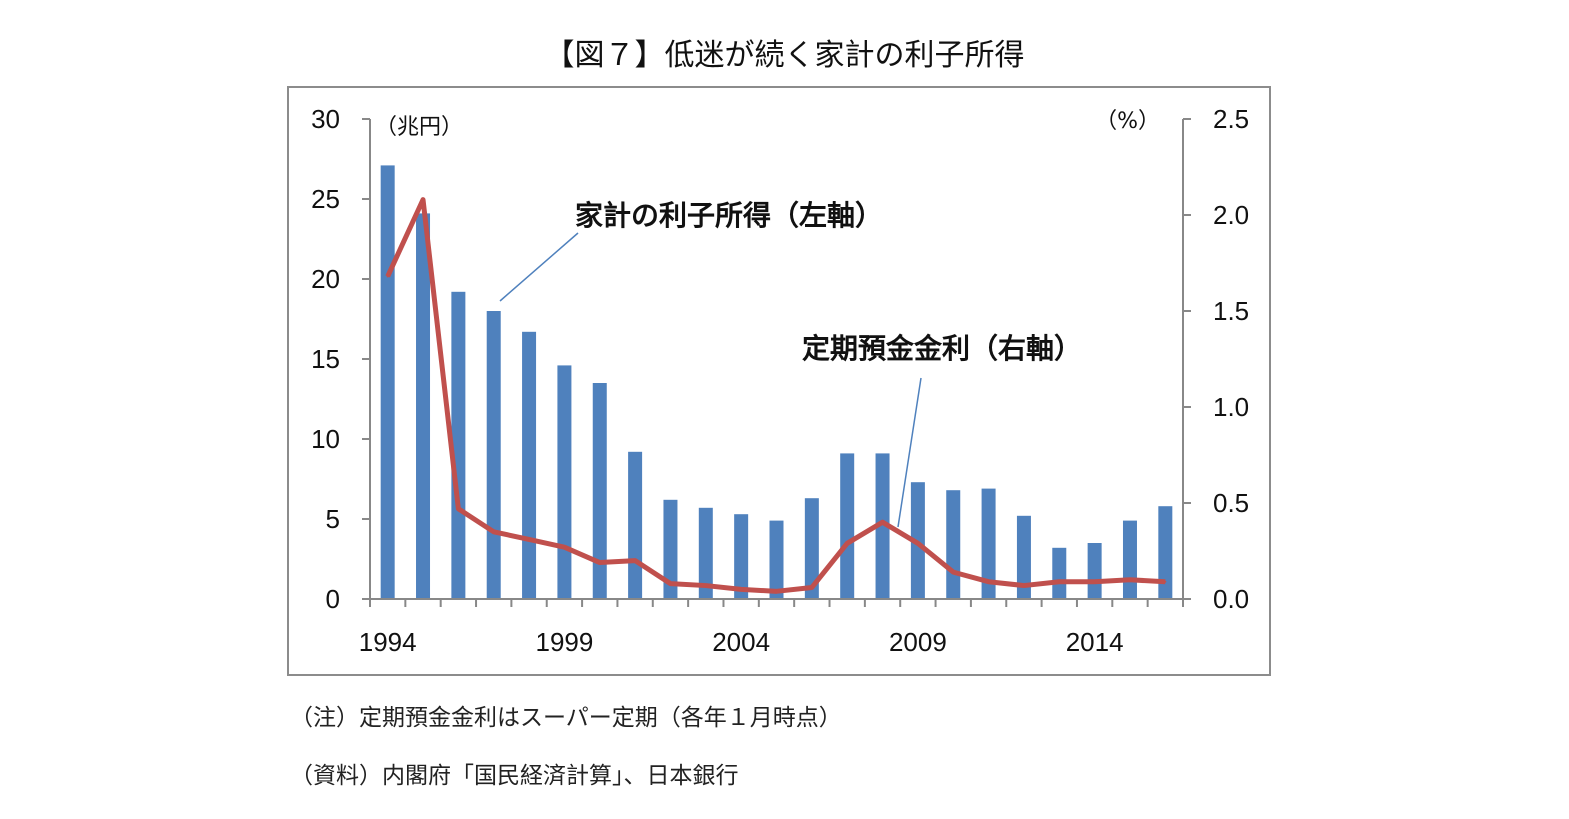 The image size is (1569, 819). What do you see at coordinates (423, 406) in the screenshot?
I see `bar-1995` at bounding box center [423, 406].